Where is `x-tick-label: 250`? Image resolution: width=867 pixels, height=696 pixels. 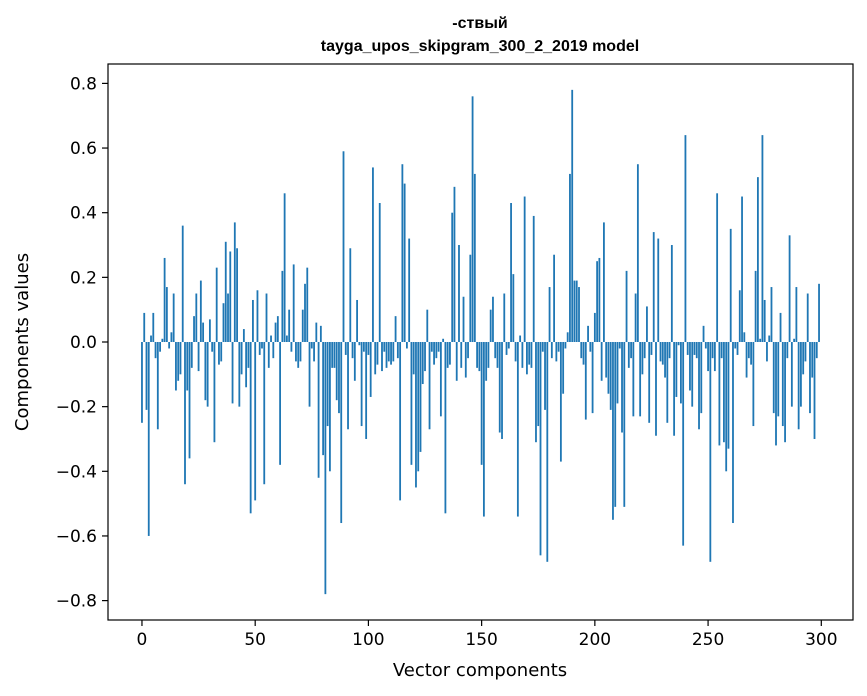
x-tick-label: 250 is located at coordinates (708, 640).